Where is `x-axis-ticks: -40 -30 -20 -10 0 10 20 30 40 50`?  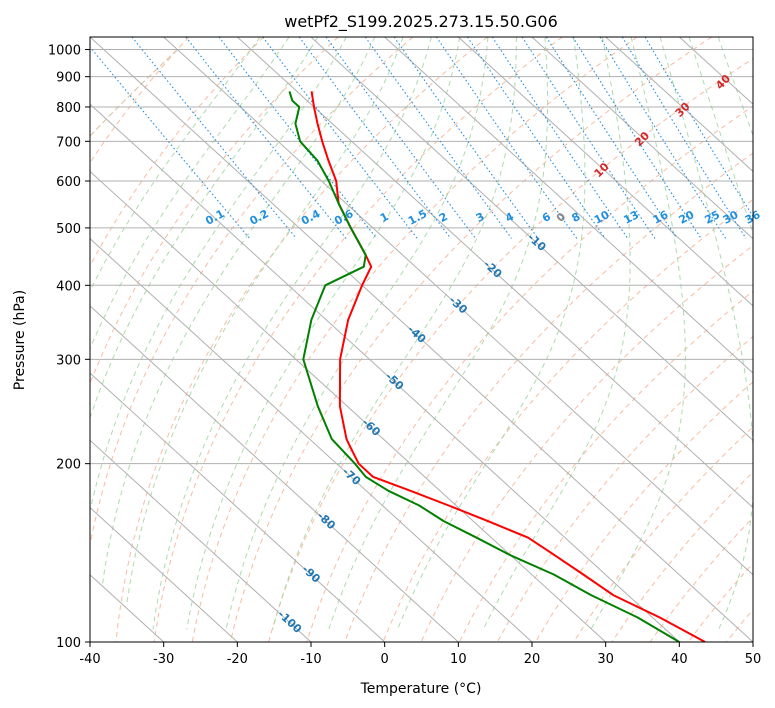 x-axis-ticks: -40 -30 -20 -10 0 10 20 30 40 50 is located at coordinates (420, 654).